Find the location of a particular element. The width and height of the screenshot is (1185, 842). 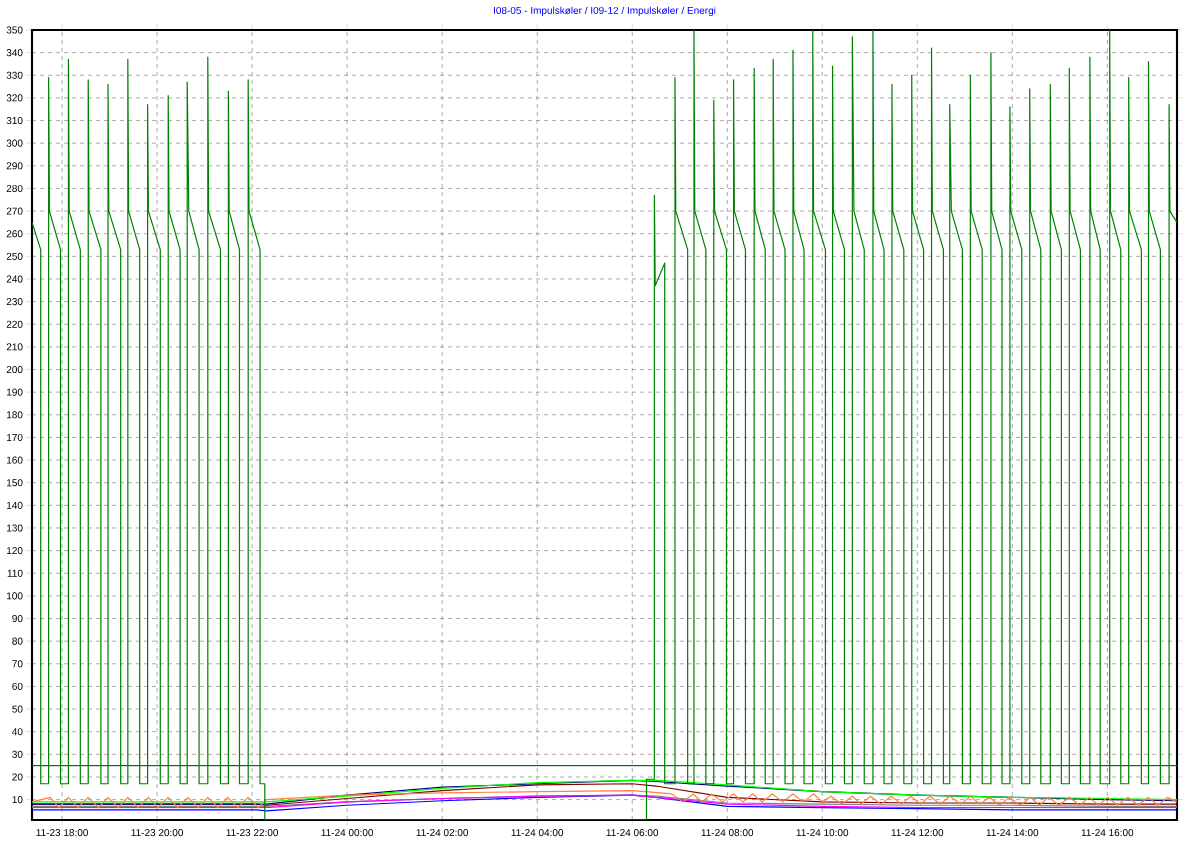

y-tick-label: 30 is located at coordinates (17, 754).